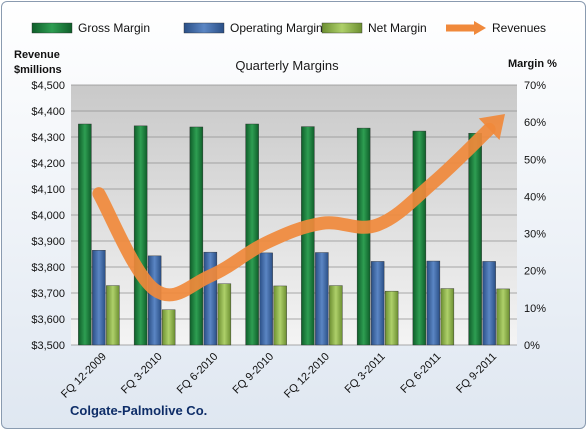  Describe the element at coordinates (48, 164) in the screenshot. I see `left-tick-label: $4,200` at that location.